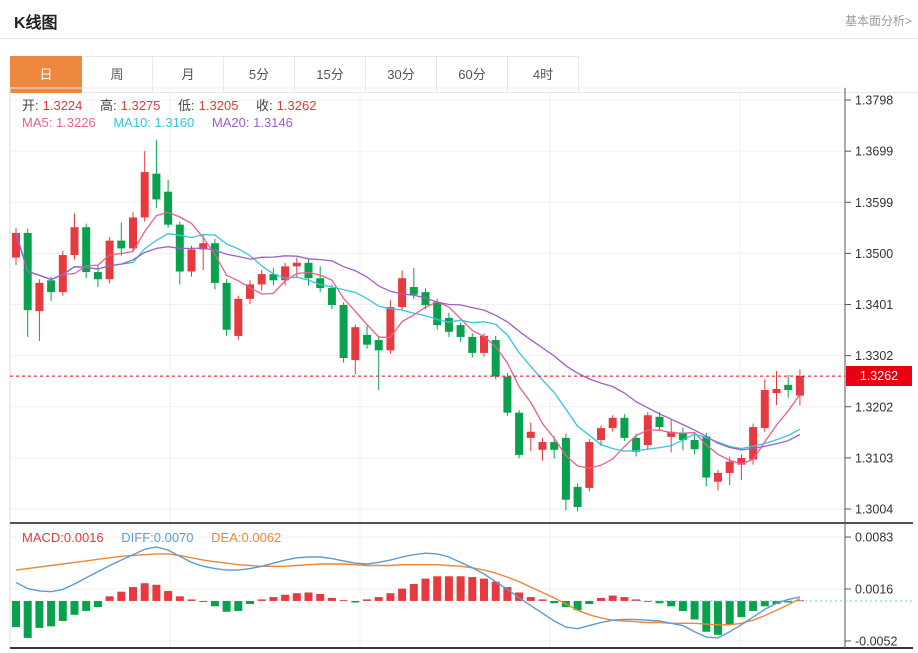 This screenshot has height=653, width=918. Describe the element at coordinates (874, 538) in the screenshot. I see `macd-axis-label: 0.0083` at that location.